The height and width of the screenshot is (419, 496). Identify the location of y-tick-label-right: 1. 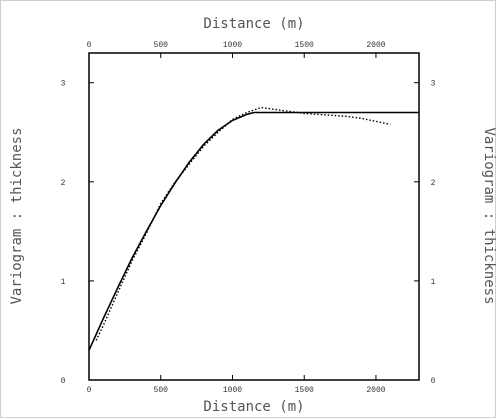
(433, 282).